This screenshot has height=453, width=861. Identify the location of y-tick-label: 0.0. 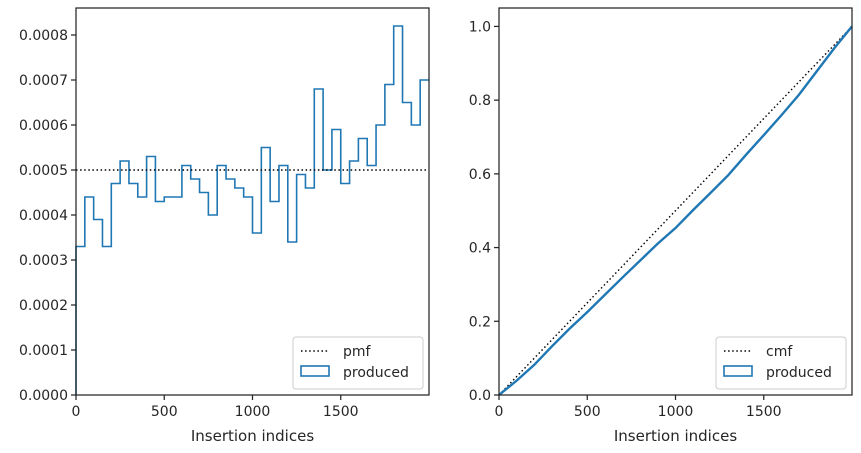
(480, 396).